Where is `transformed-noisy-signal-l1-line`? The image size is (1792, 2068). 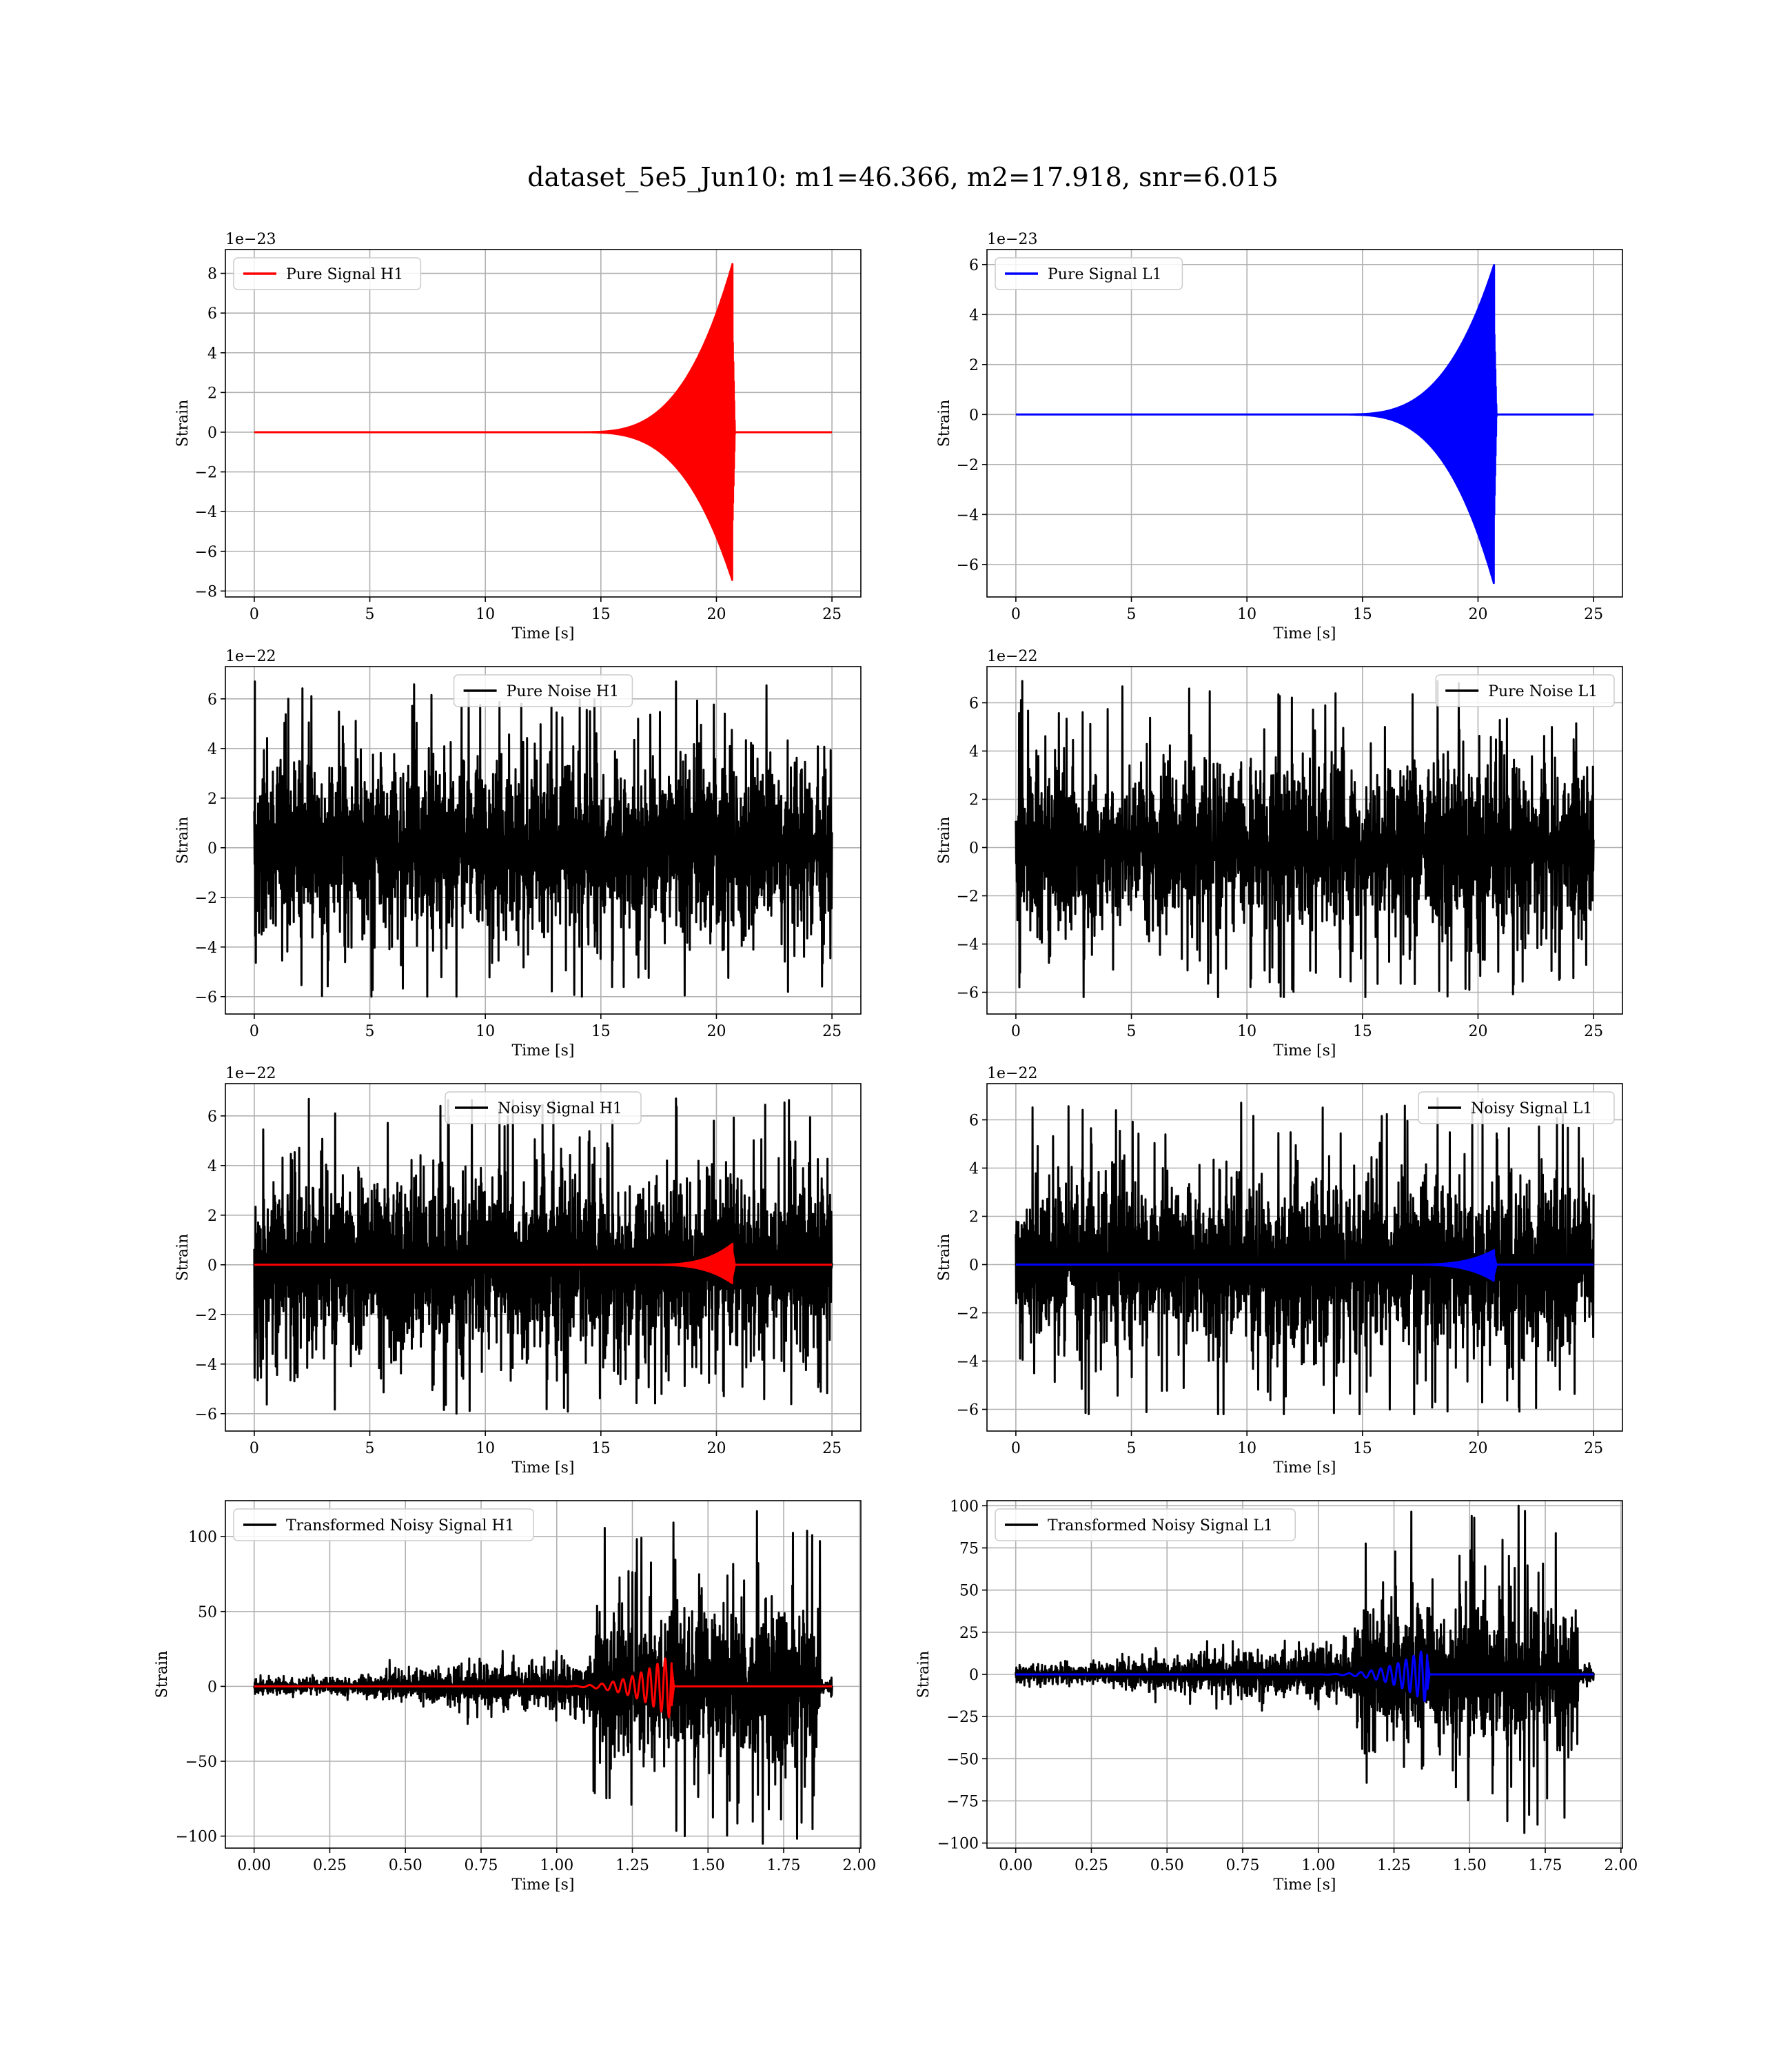
transformed-noisy-signal-l1-line is located at coordinates (1305, 1669).